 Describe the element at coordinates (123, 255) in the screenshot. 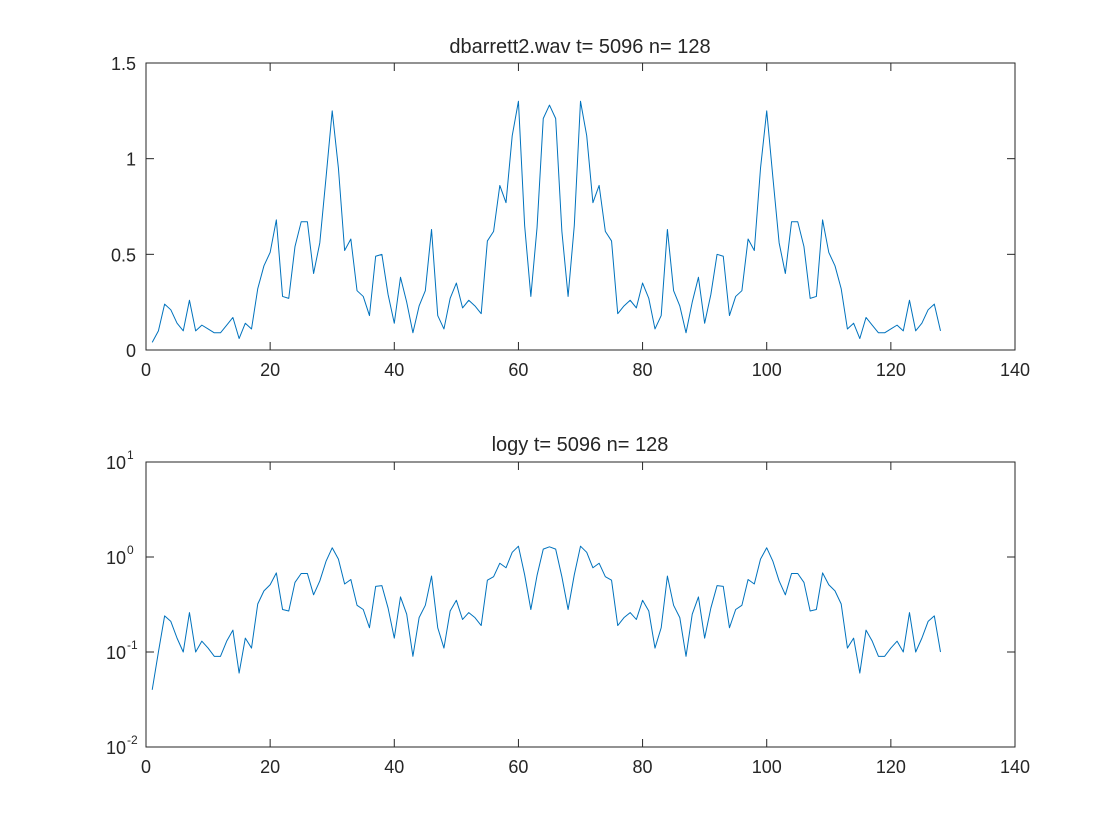

I see `y-tick-label: 0.5` at that location.